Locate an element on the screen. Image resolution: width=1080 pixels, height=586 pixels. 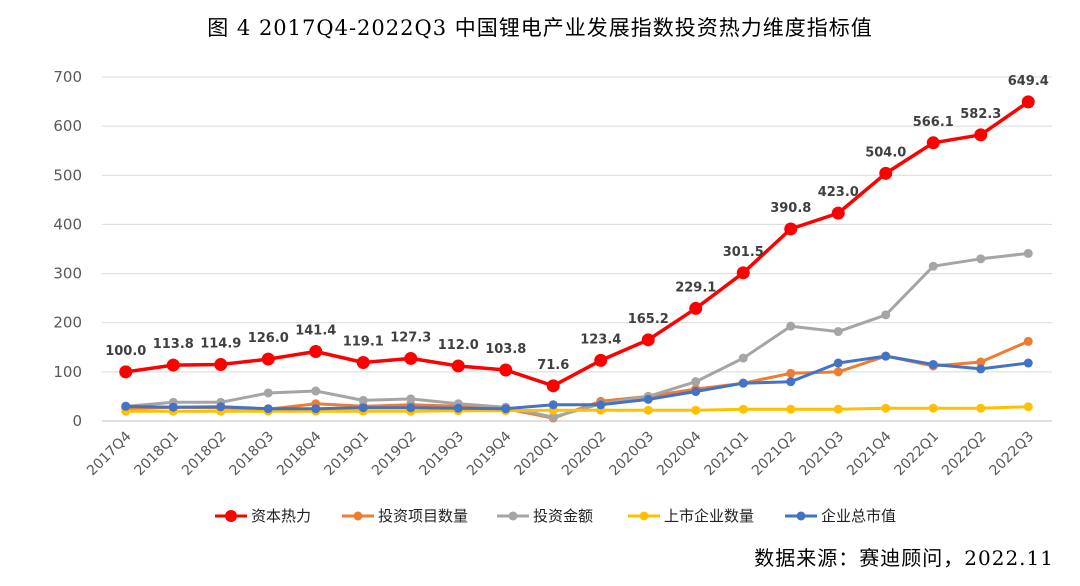
x-tick-label: 2017Q4 is located at coordinates (109, 453).